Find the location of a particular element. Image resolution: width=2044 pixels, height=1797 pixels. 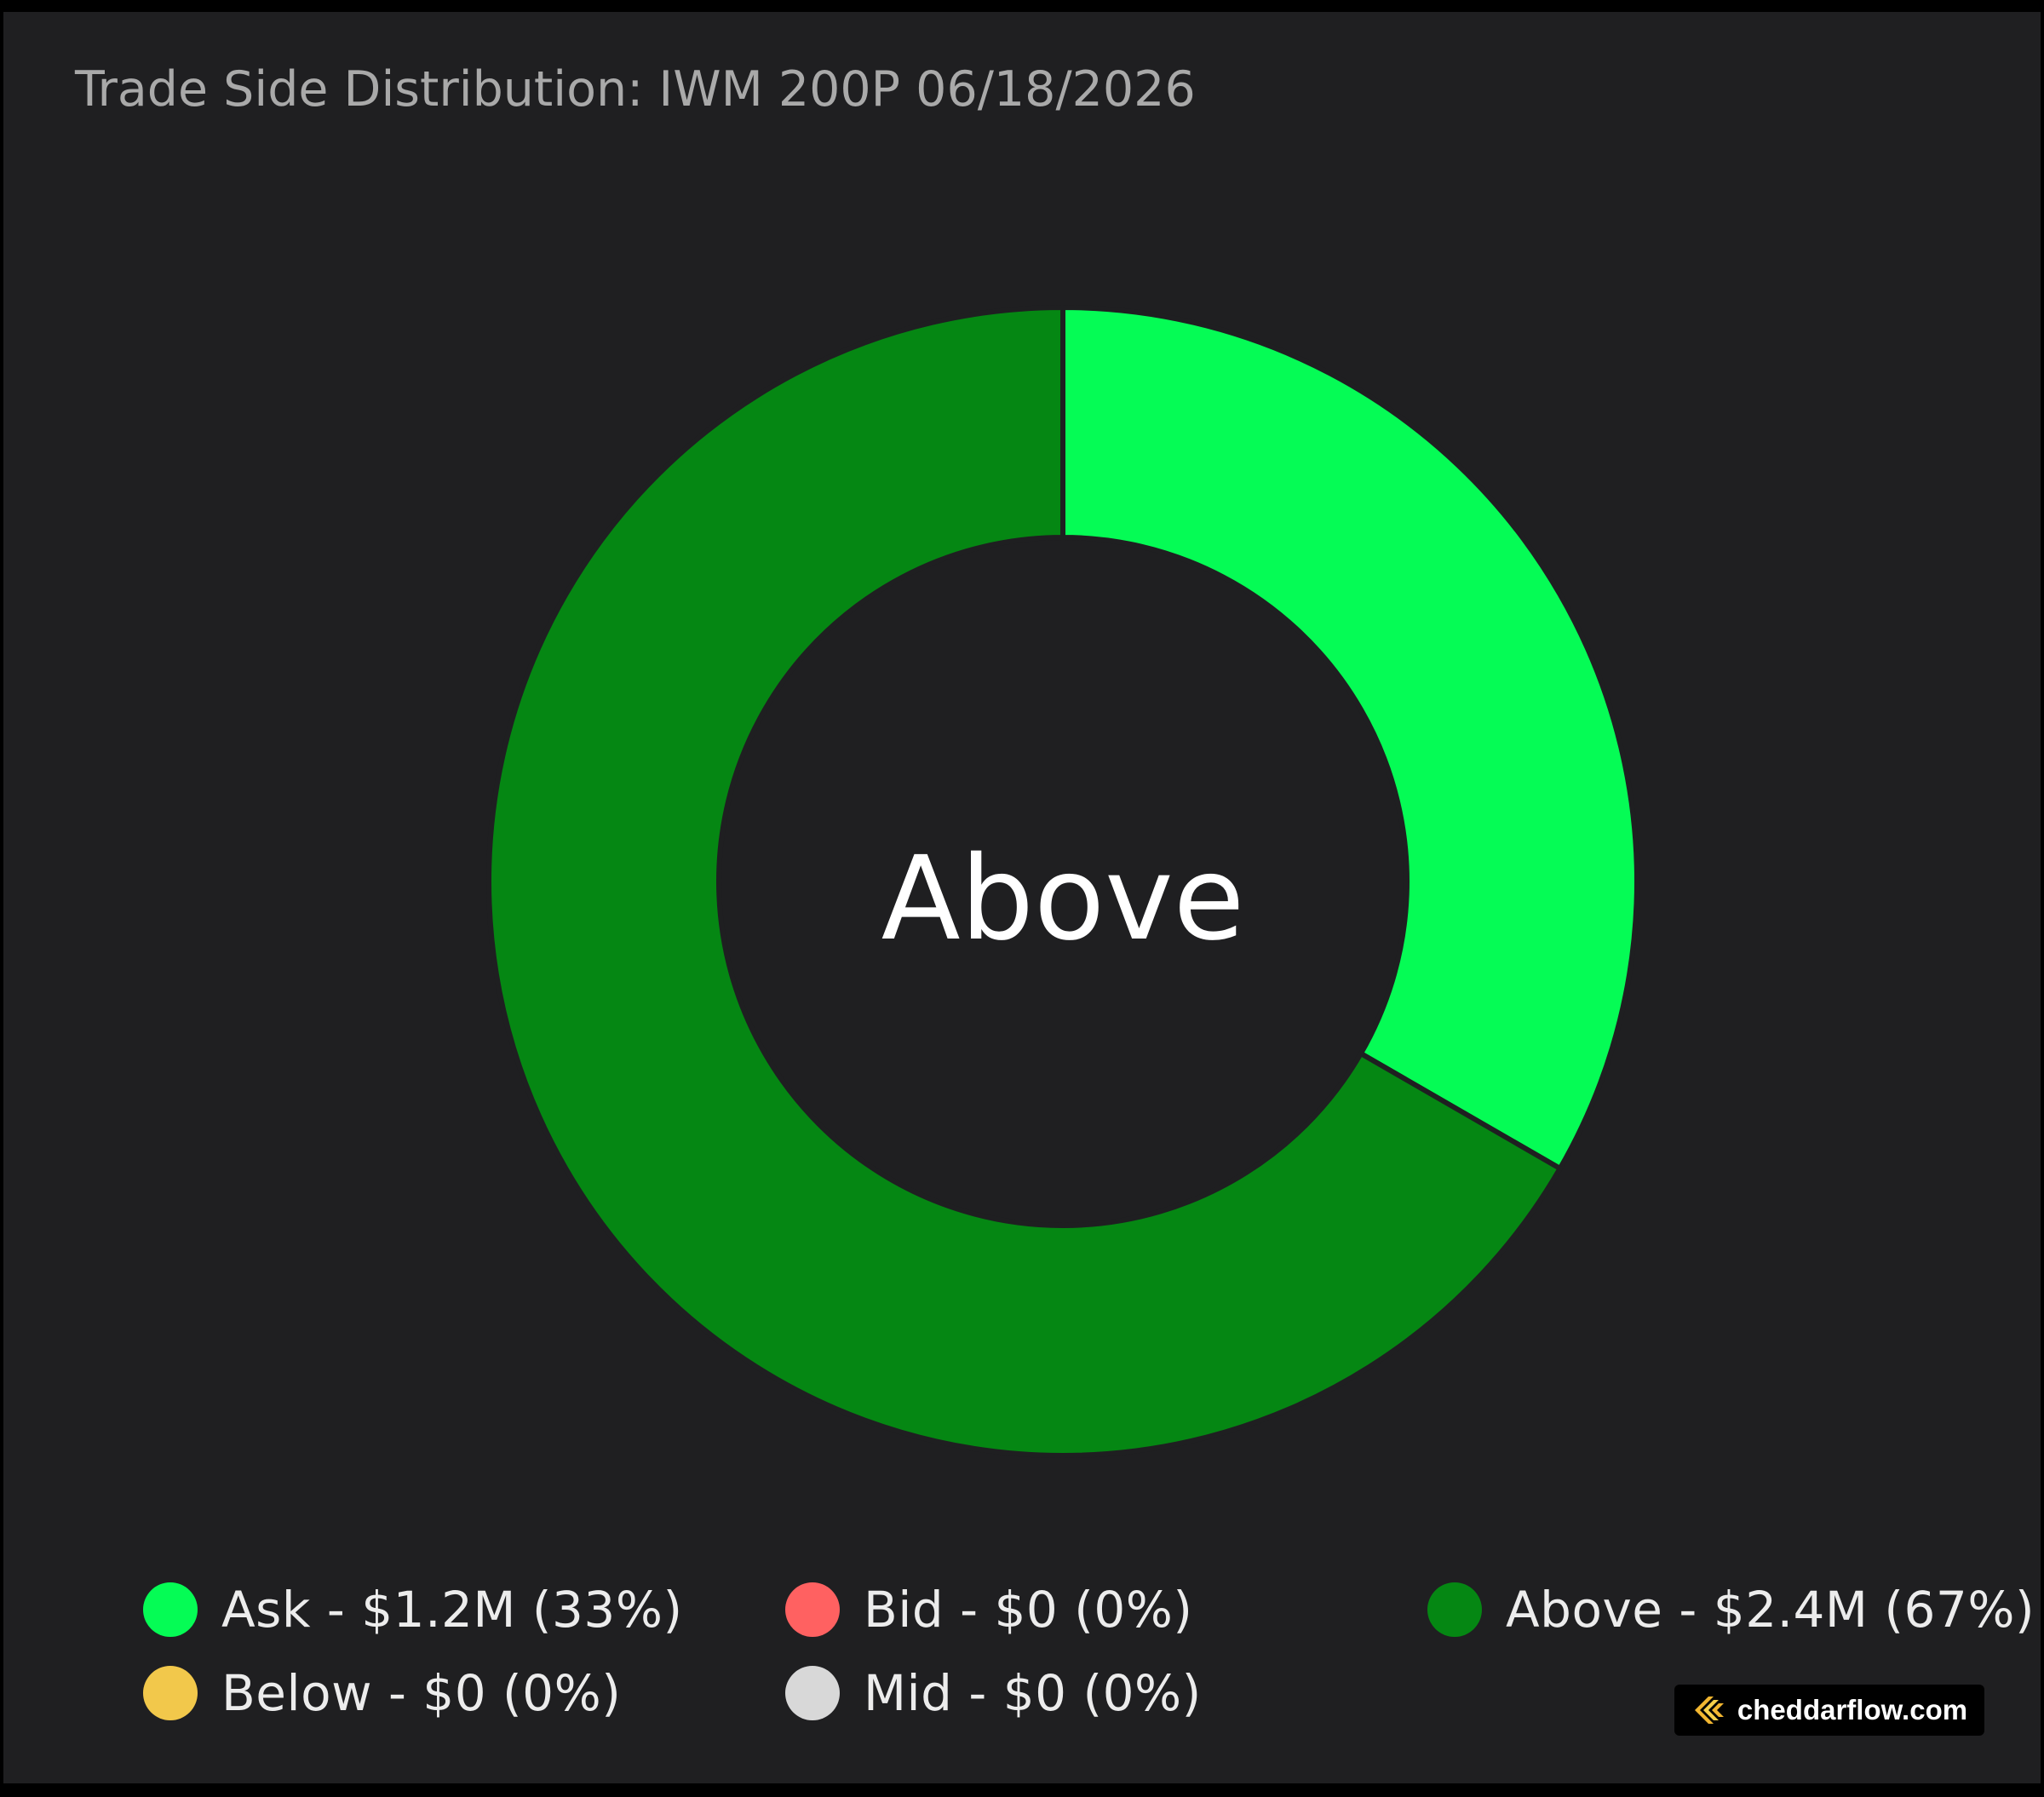

cheddarflow-watermark: cheddarflow.com is located at coordinates (1829, 1710).